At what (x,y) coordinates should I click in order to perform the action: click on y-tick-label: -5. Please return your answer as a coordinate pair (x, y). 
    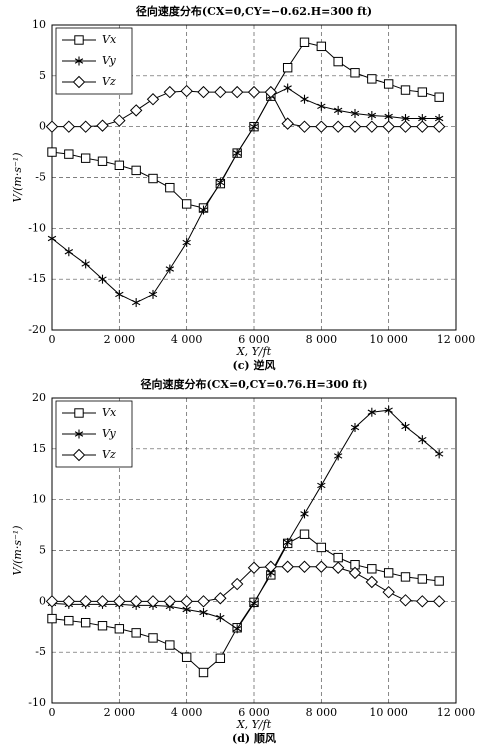
    Looking at the image, I should click on (40, 651).